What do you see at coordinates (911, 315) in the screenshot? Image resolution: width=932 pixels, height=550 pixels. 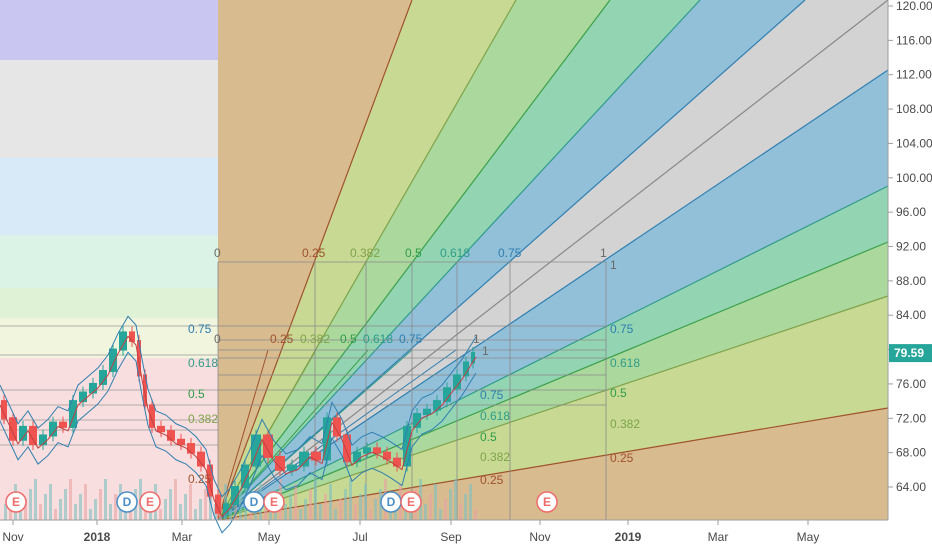 I see `y-tick-label: 84.00` at bounding box center [911, 315].